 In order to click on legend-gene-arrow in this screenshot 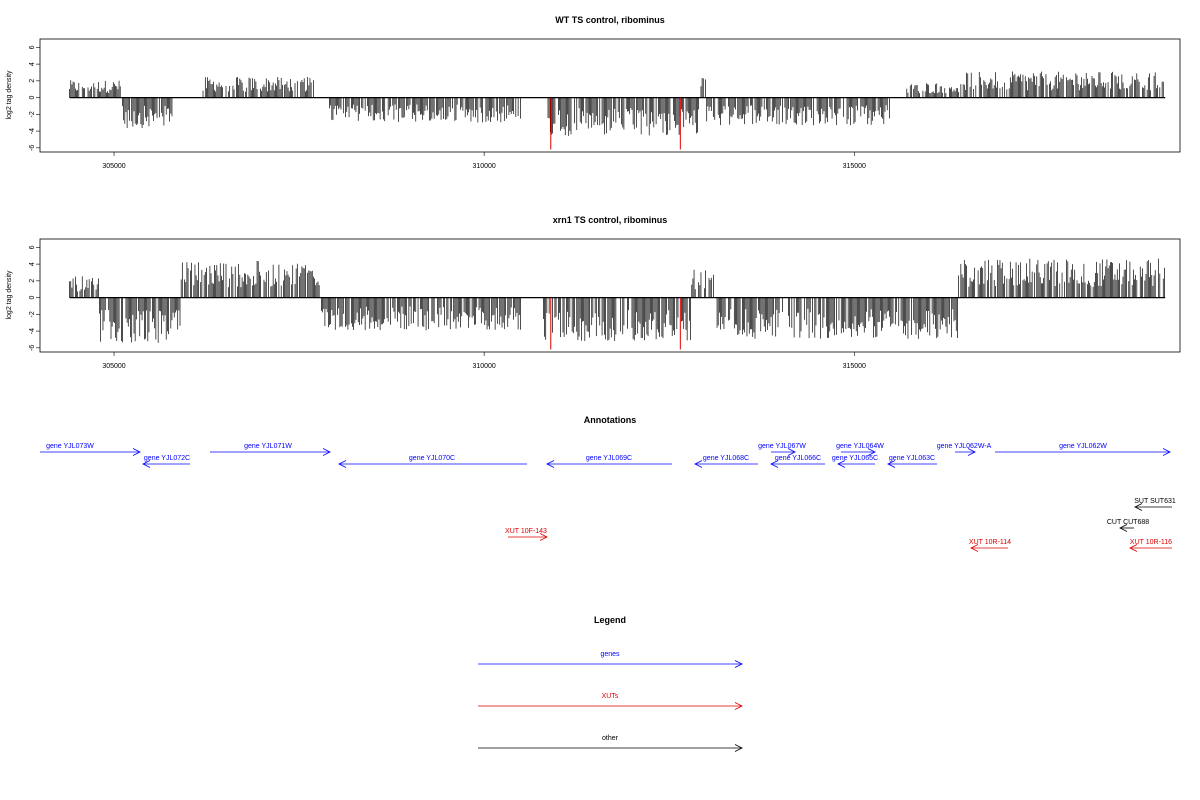, I will do `click(610, 664)`.